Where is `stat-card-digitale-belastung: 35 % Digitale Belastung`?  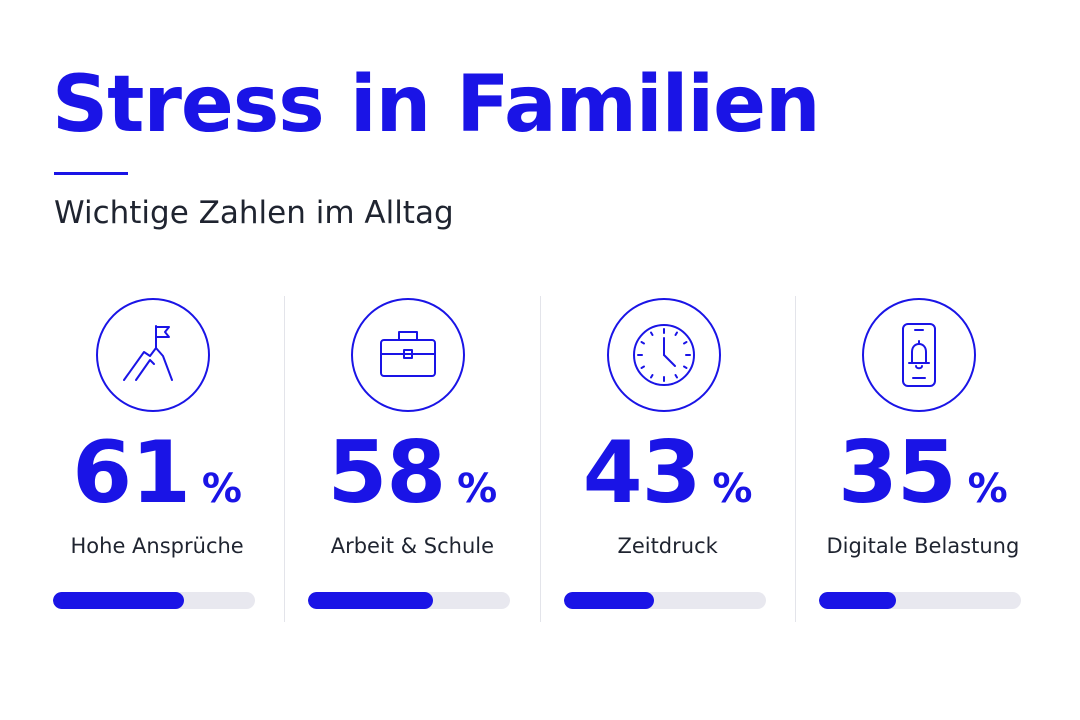
stat-card-digitale-belastung: 35 % Digitale Belastung is located at coordinates (922, 459).